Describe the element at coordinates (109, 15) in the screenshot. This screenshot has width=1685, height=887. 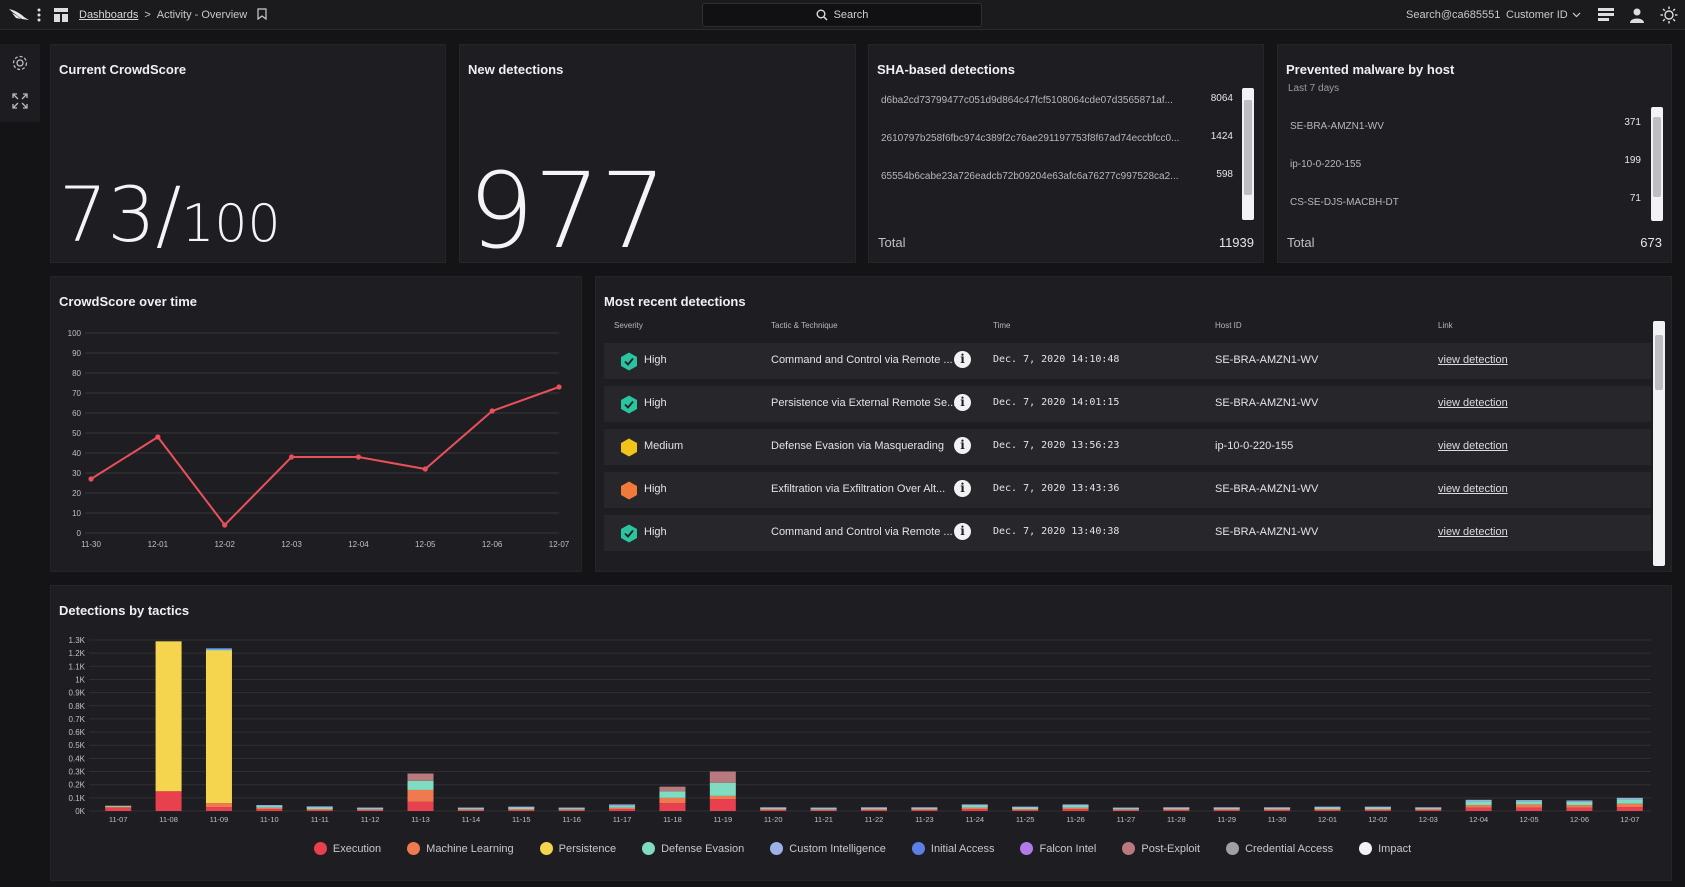
I see `breadcrumb-dashboards-link: Dashboards` at that location.